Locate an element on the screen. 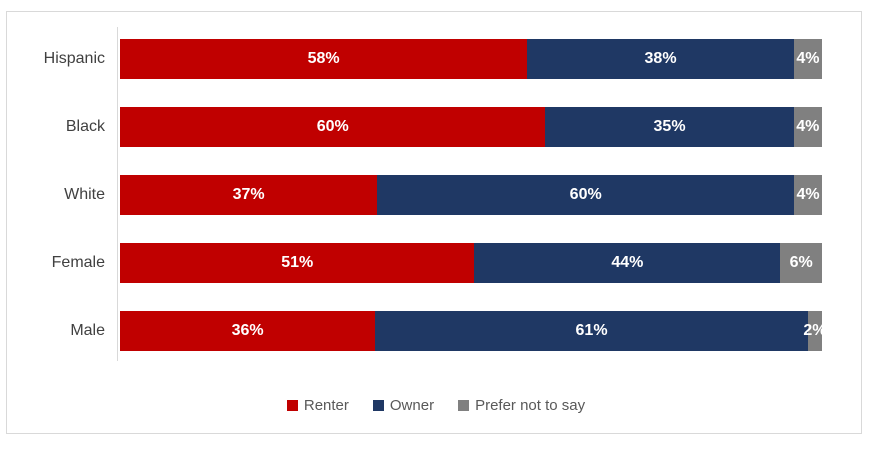  bar-segment-prefer-not-to-say: 2% is located at coordinates (814, 331).